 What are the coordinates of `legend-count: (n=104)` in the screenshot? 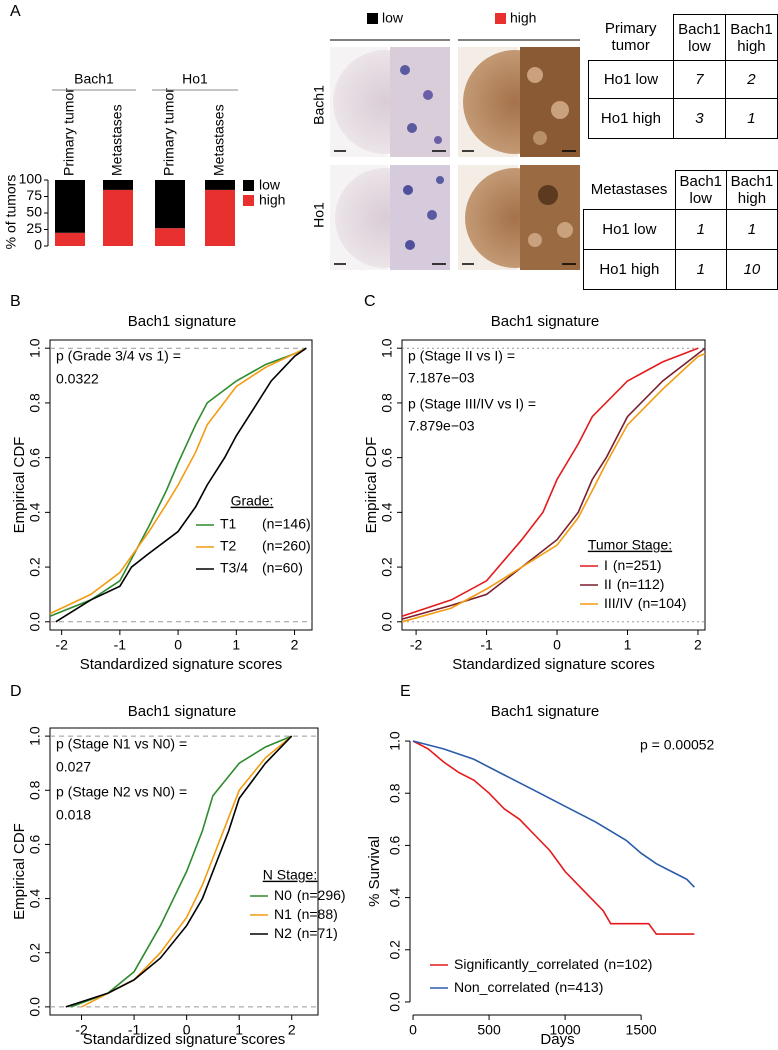 It's located at (662, 603).